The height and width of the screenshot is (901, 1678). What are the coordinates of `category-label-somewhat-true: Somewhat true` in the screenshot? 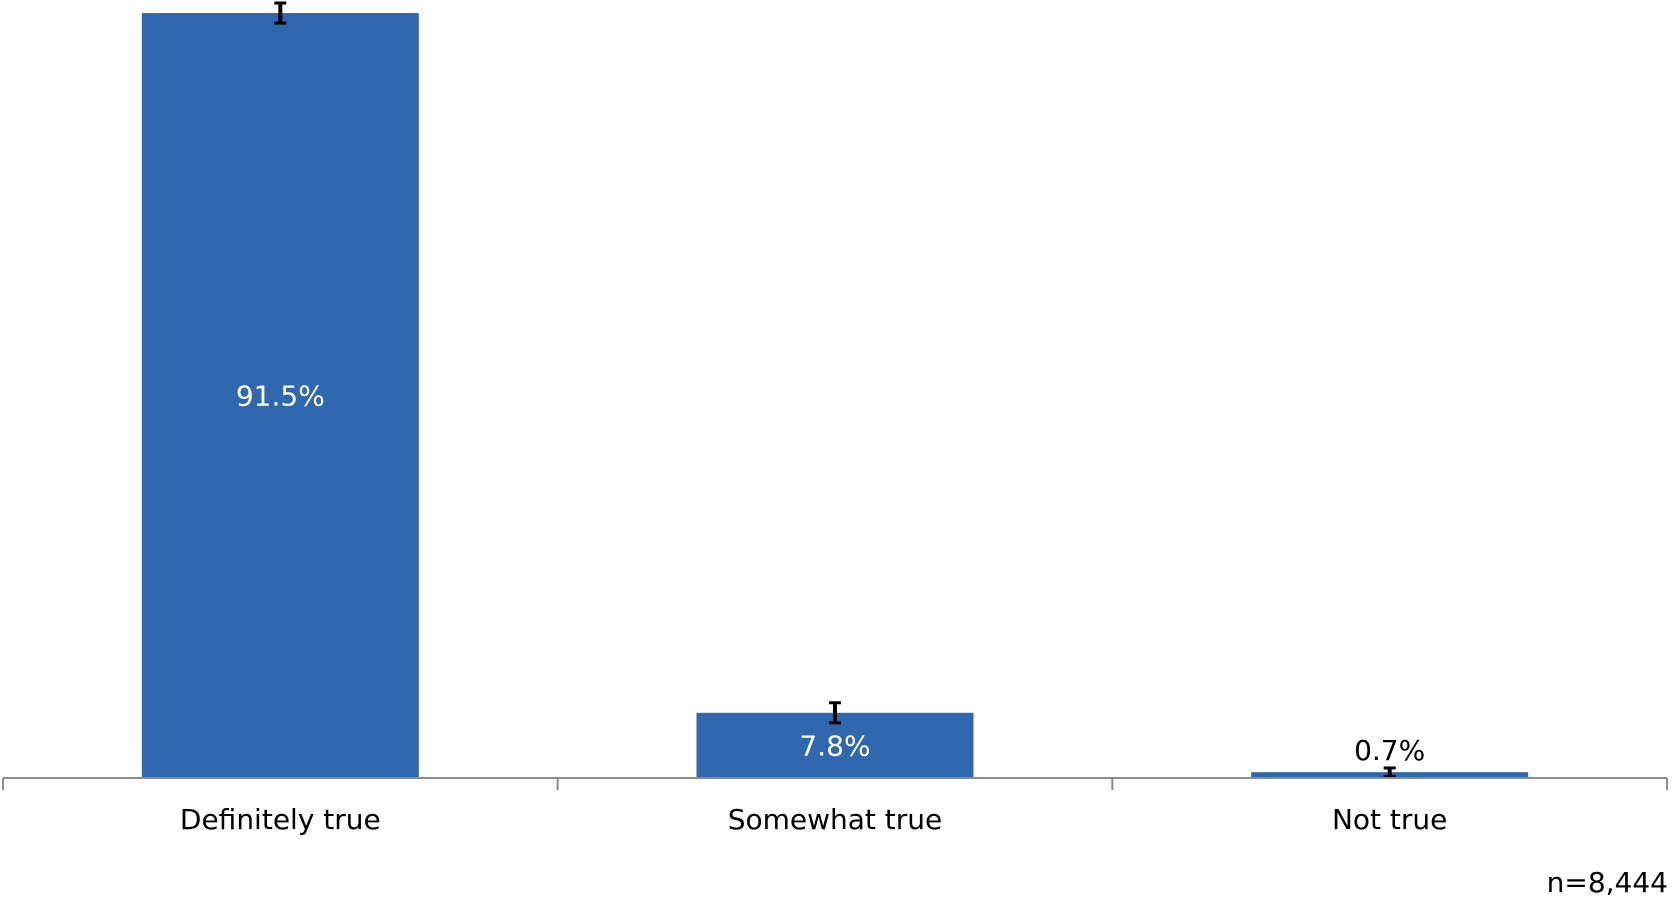 It's located at (835, 819).